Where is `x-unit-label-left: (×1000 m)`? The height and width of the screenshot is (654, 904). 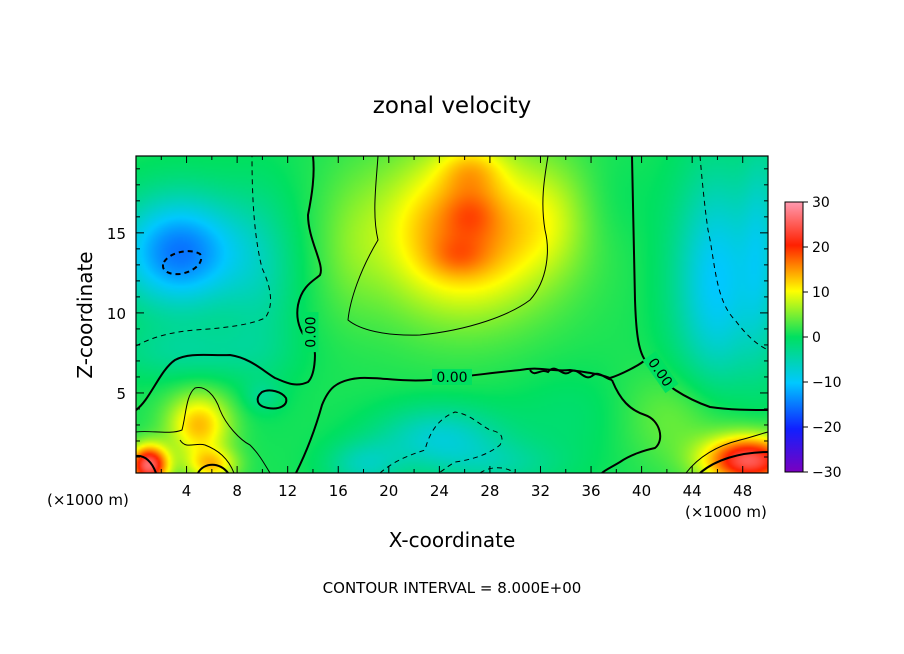
x-unit-label-left: (×1000 m) is located at coordinates (88, 500).